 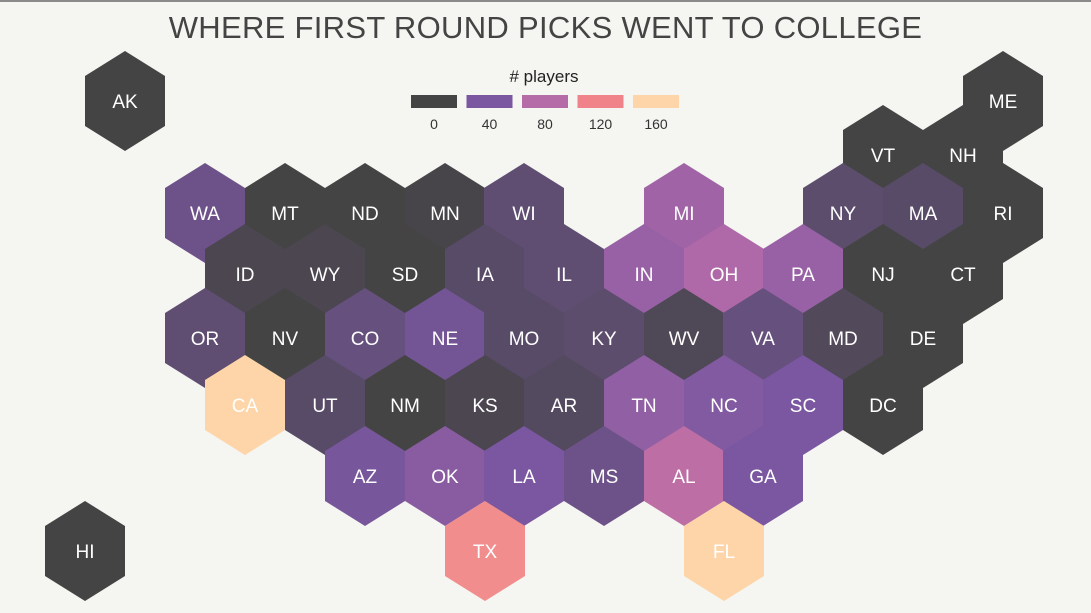 I want to click on legend: # players 0 40 80 120 160, so click(x=545, y=99).